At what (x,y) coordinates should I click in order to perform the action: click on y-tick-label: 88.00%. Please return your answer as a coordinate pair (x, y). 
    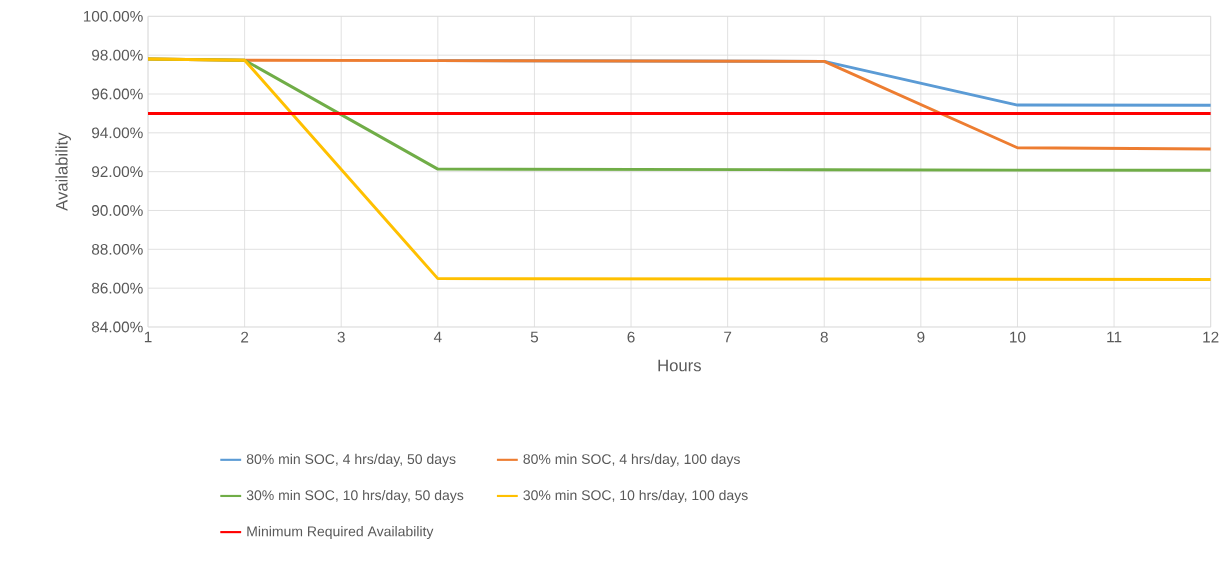
    Looking at the image, I should click on (117, 249).